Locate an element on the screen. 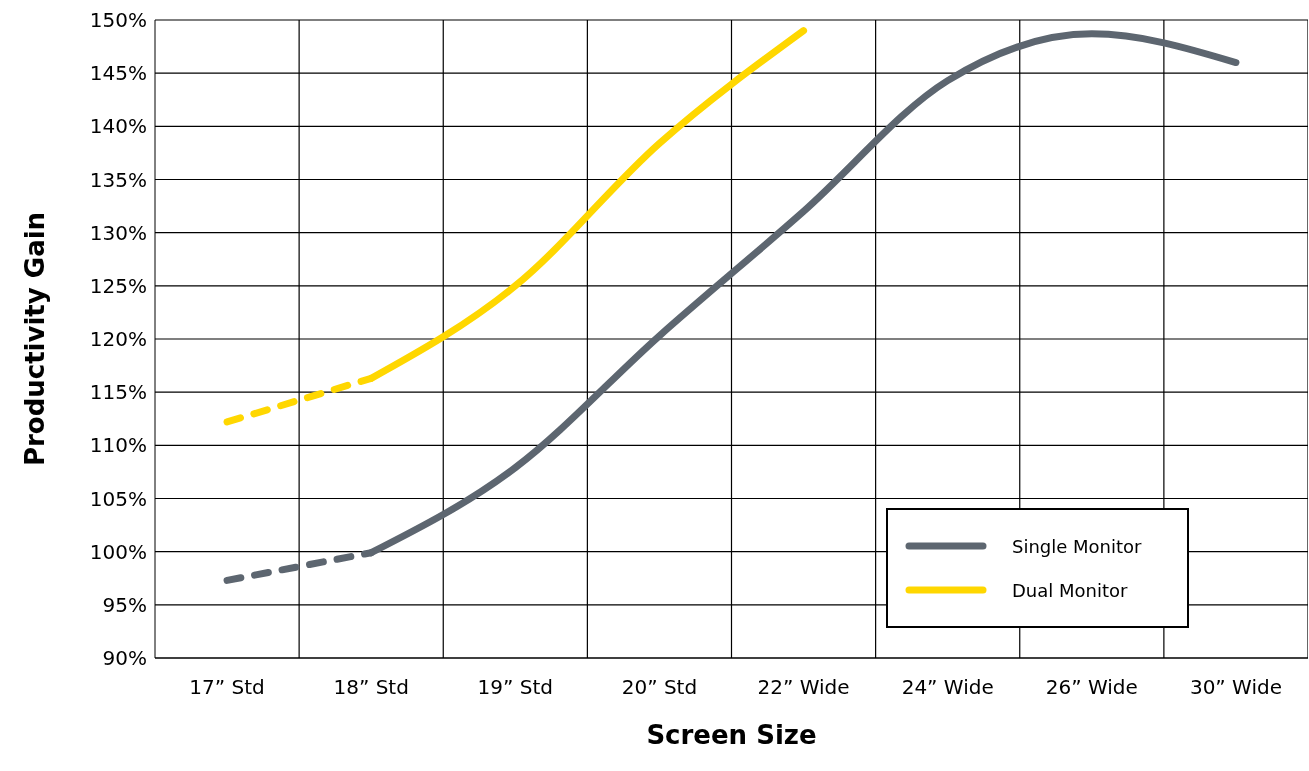 The image size is (1309, 771). y-tick-label: 125% is located at coordinates (118, 285).